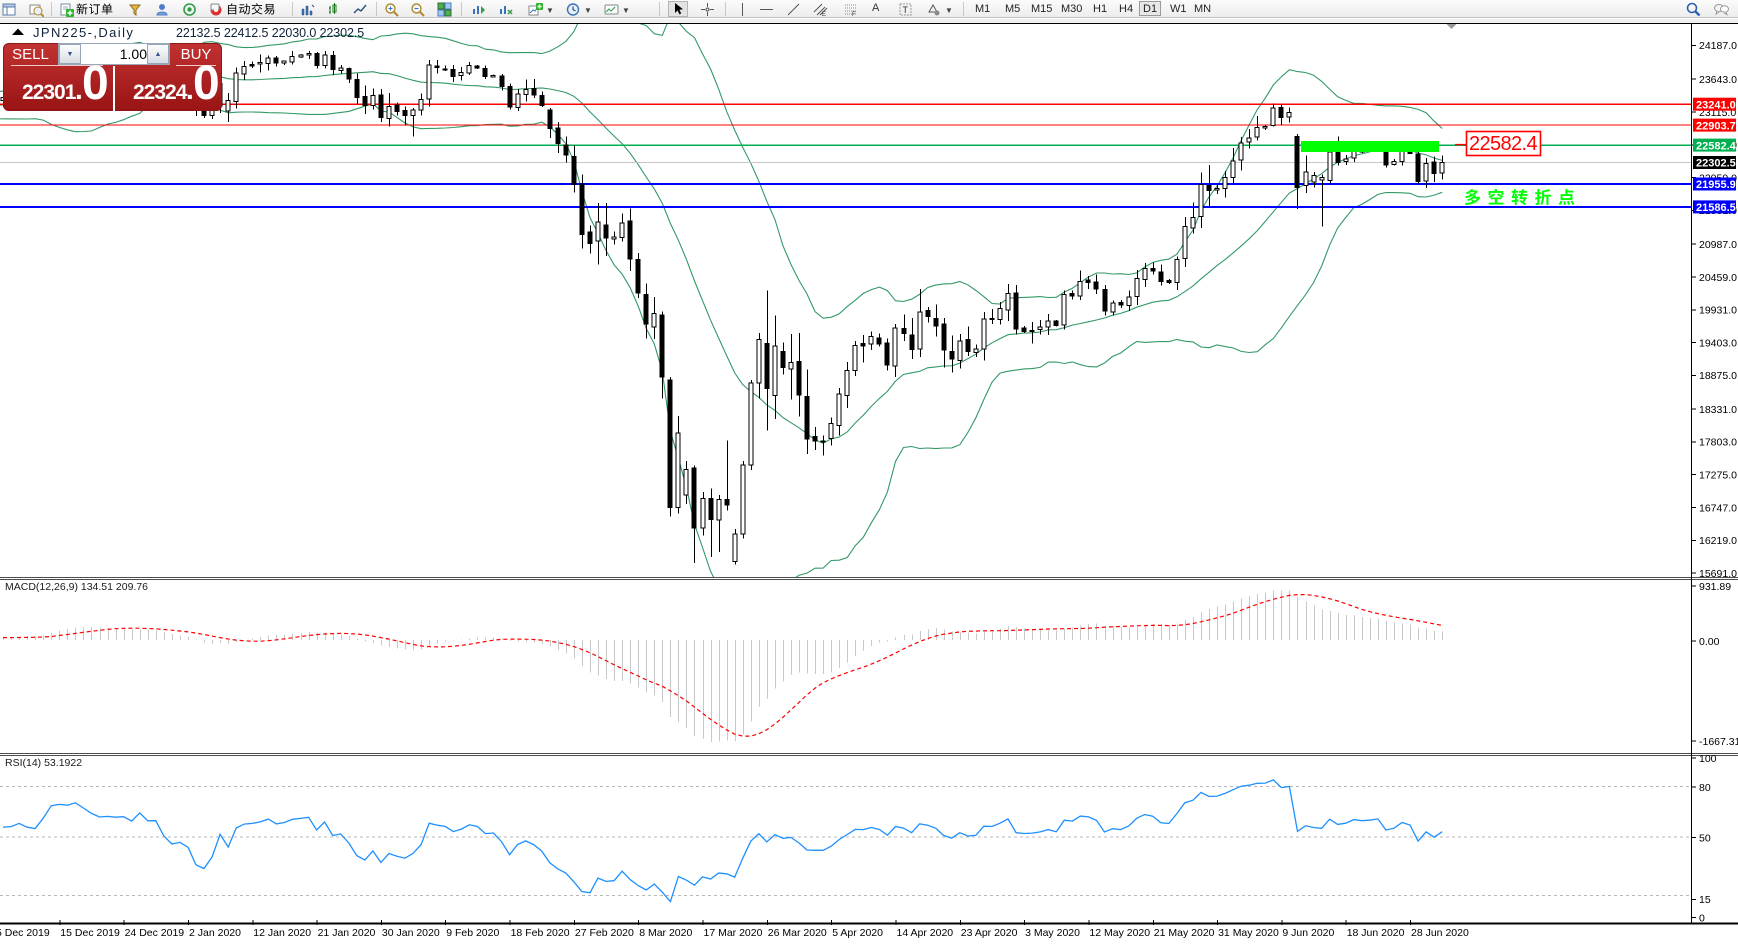 The image size is (1738, 948). I want to click on svg-text: 21586.5, so click(1716, 208).